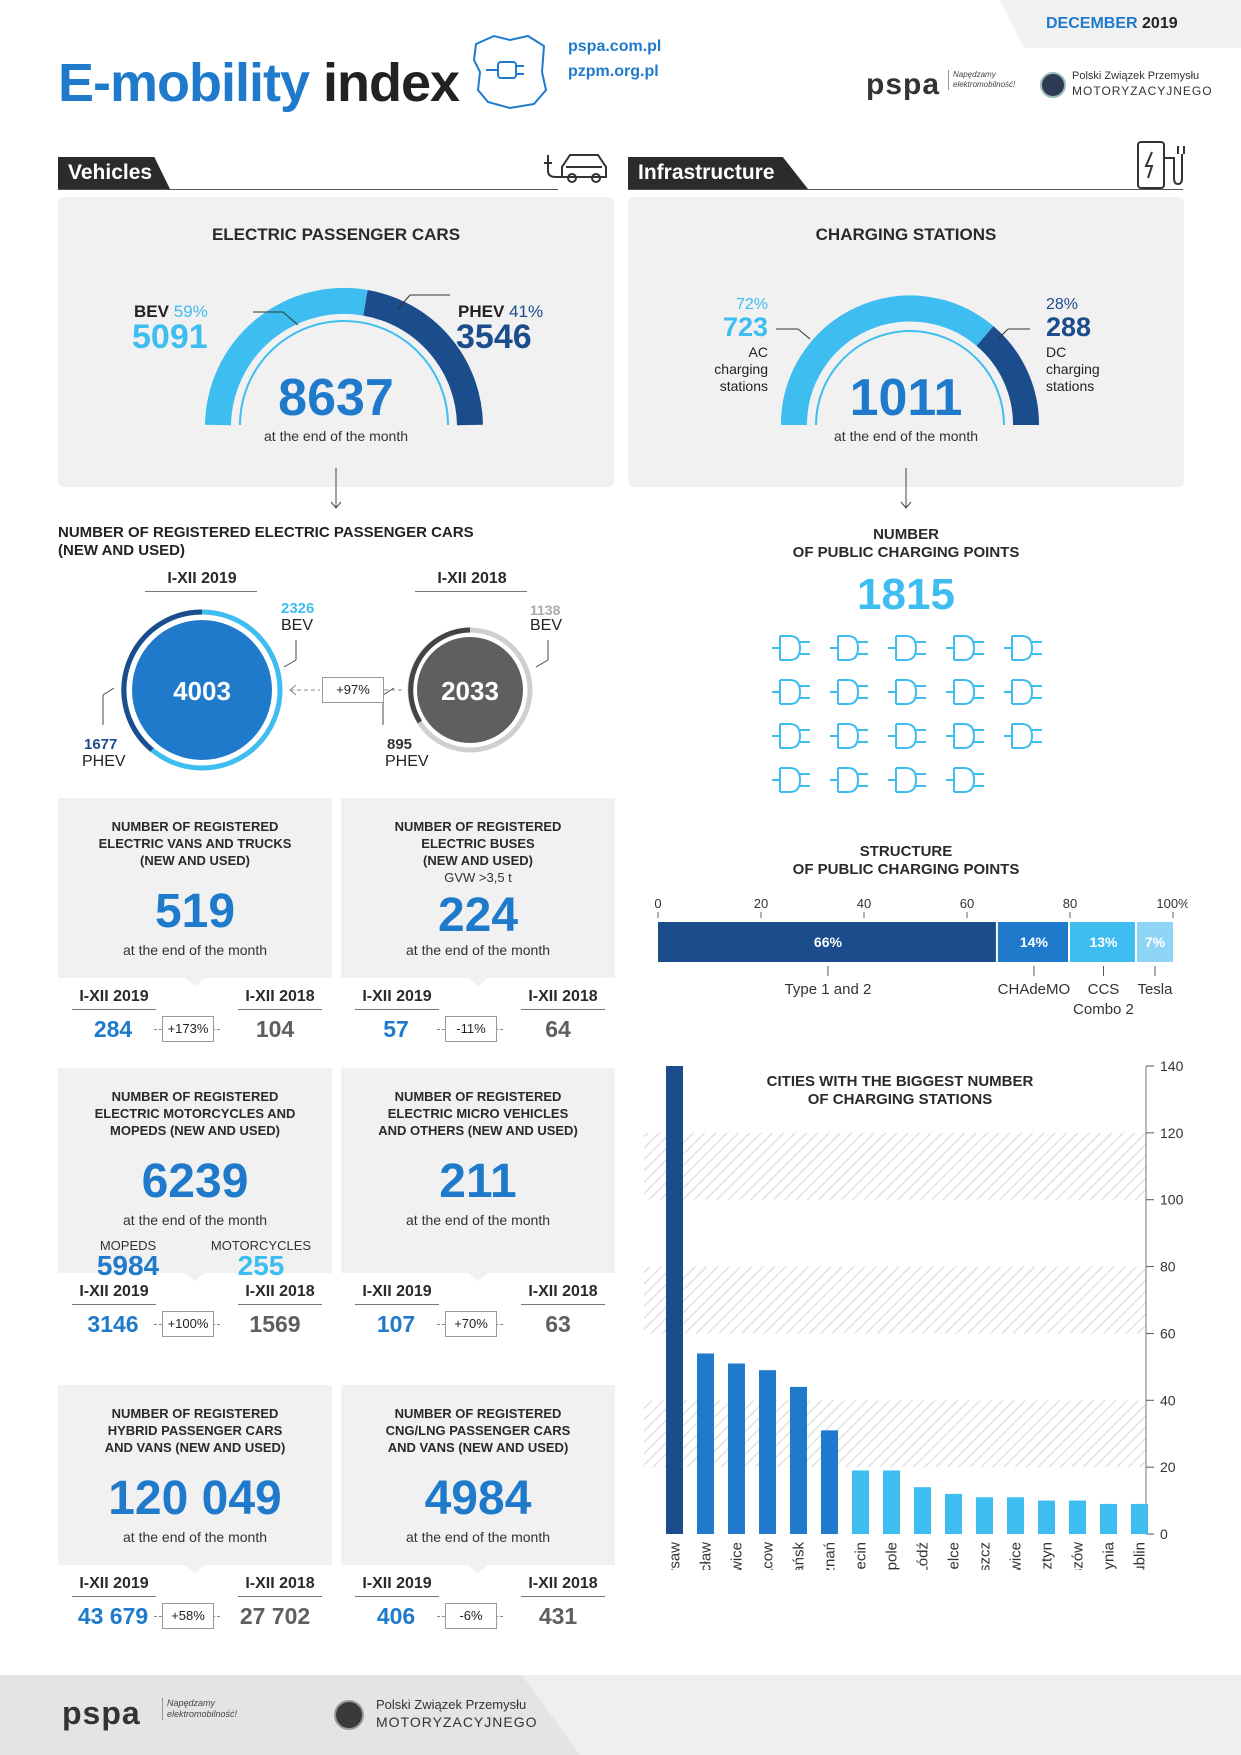  Describe the element at coordinates (1062, 304) in the screenshot. I see `stations-dc-pct: 28%` at that location.